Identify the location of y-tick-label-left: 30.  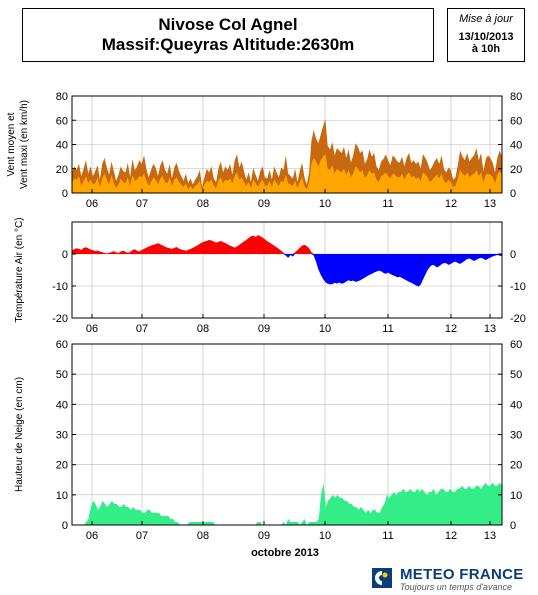
(62, 436).